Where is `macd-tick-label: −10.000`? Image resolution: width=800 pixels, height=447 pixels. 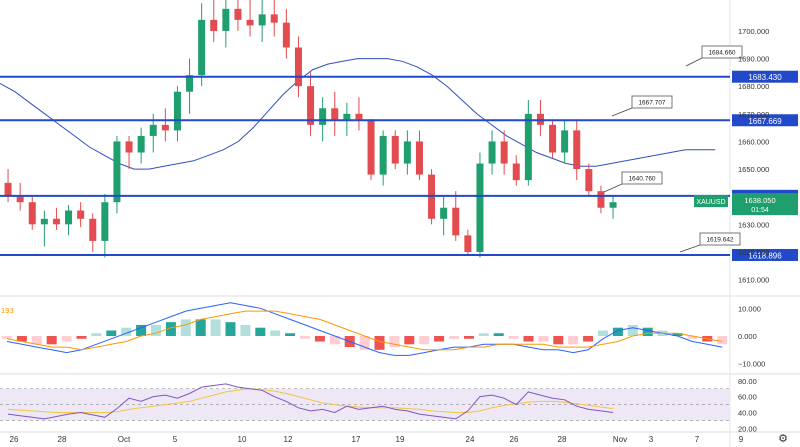
macd-tick-label: −10.000 is located at coordinates (751, 364).